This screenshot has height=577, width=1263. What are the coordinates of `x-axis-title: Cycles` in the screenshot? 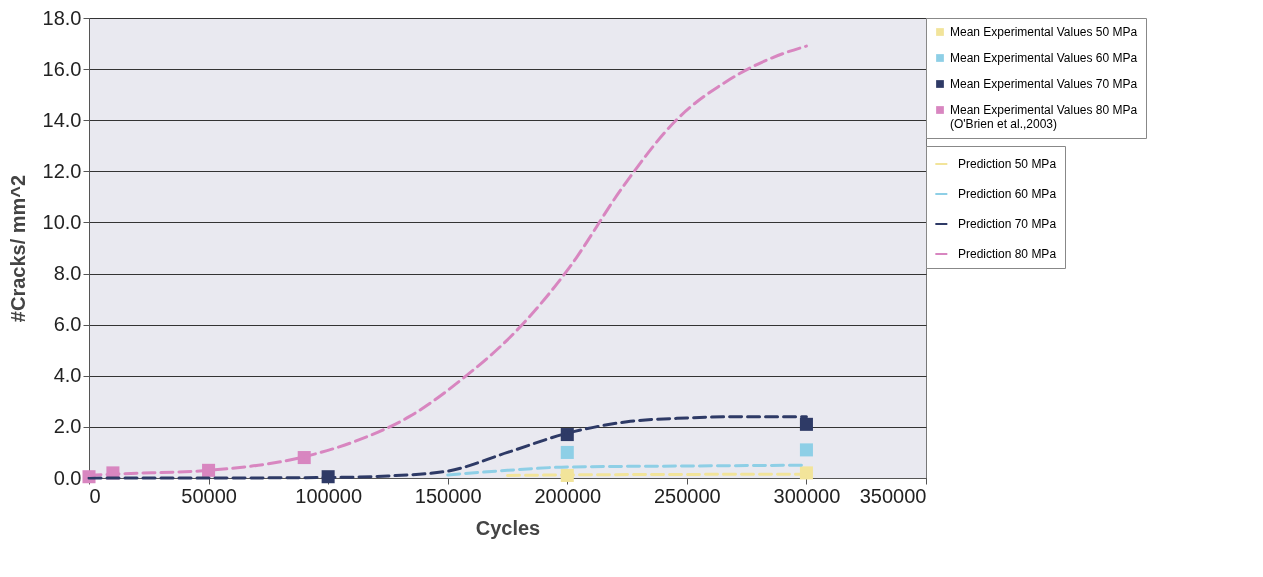 It's located at (508, 527).